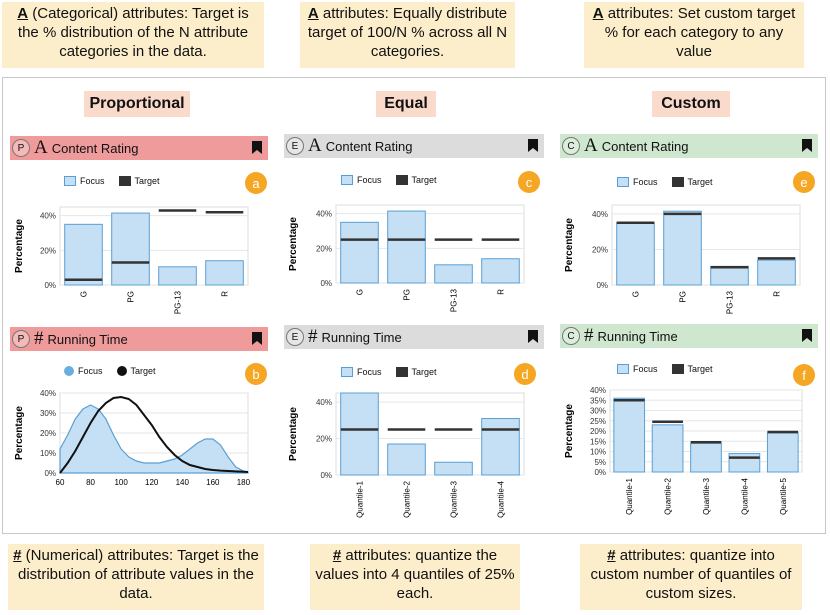 The width and height of the screenshot is (830, 615). I want to click on y-tick-label: 10%, so click(48, 453).